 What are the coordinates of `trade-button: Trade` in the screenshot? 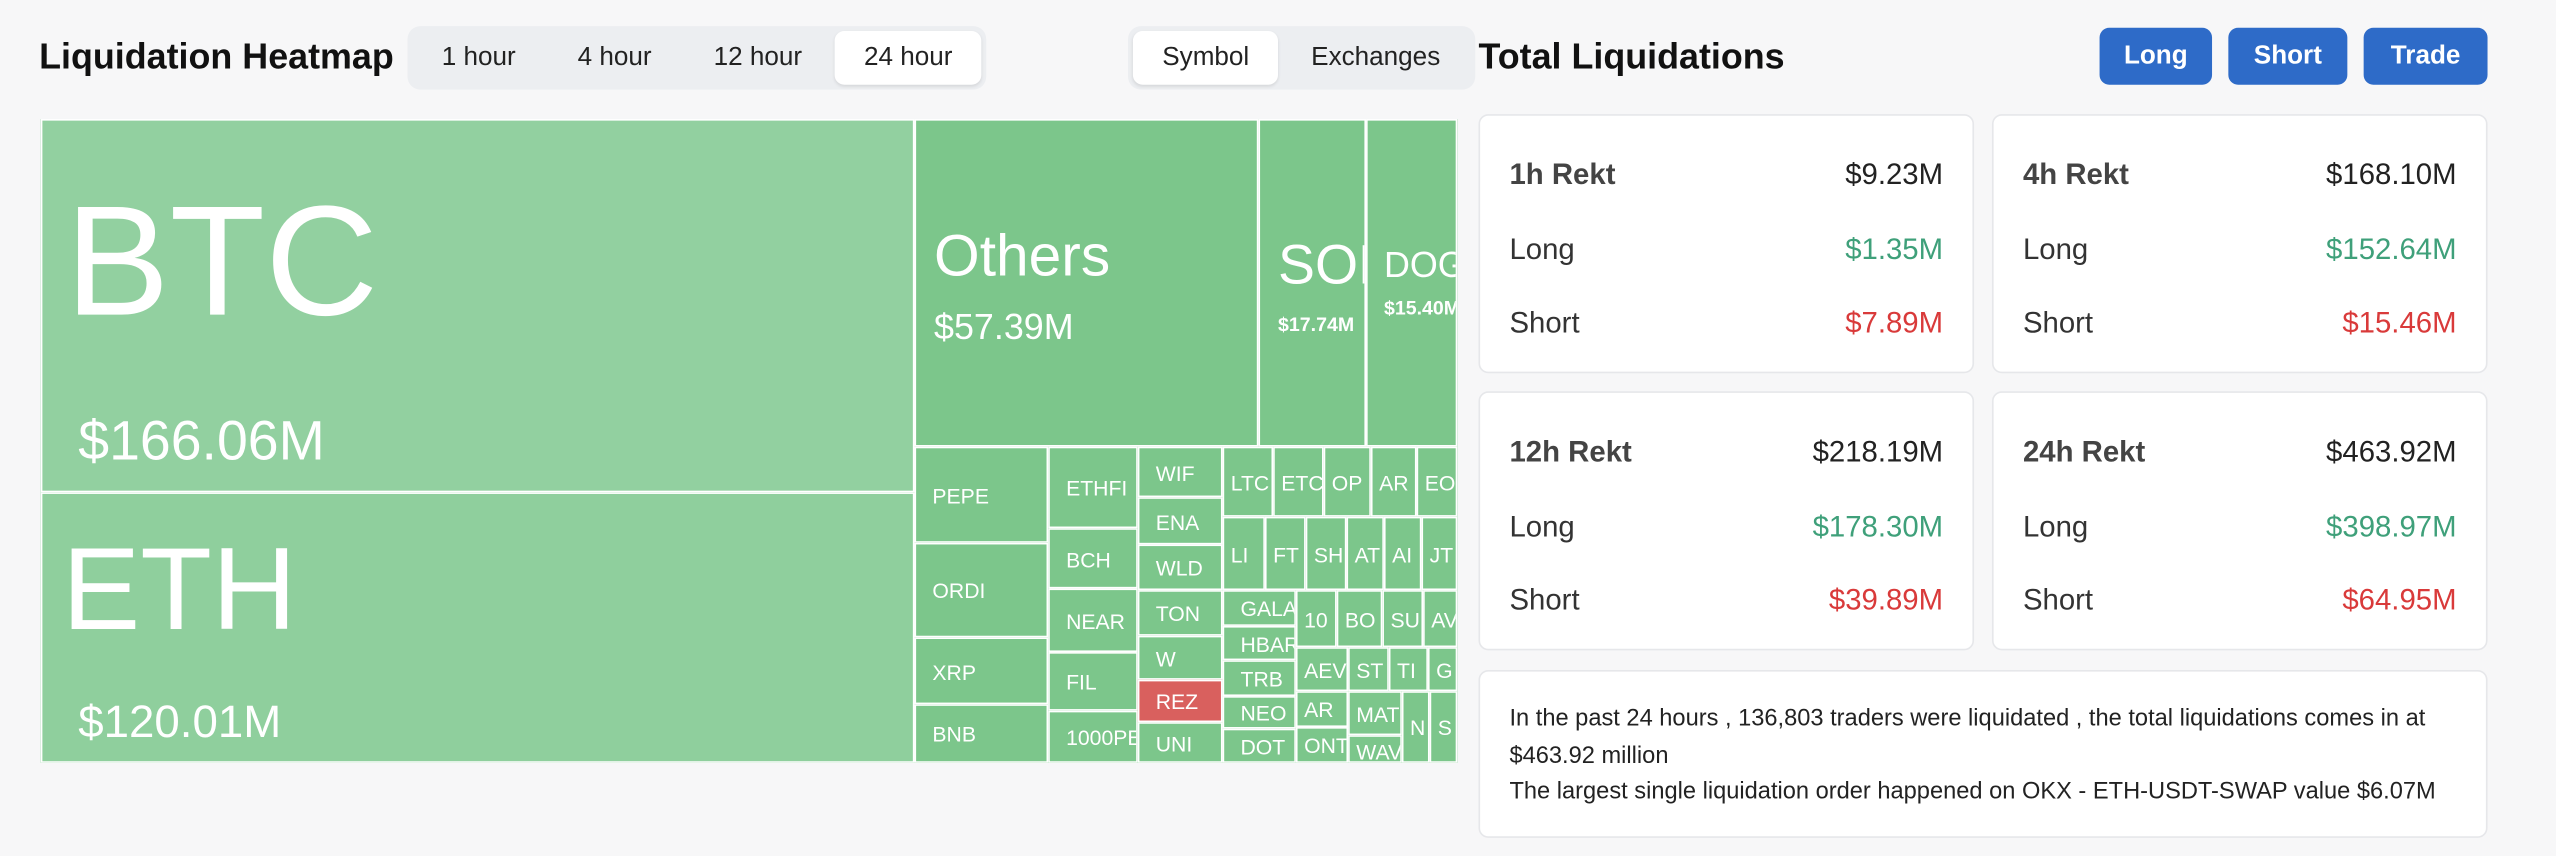 It's located at (2425, 56).